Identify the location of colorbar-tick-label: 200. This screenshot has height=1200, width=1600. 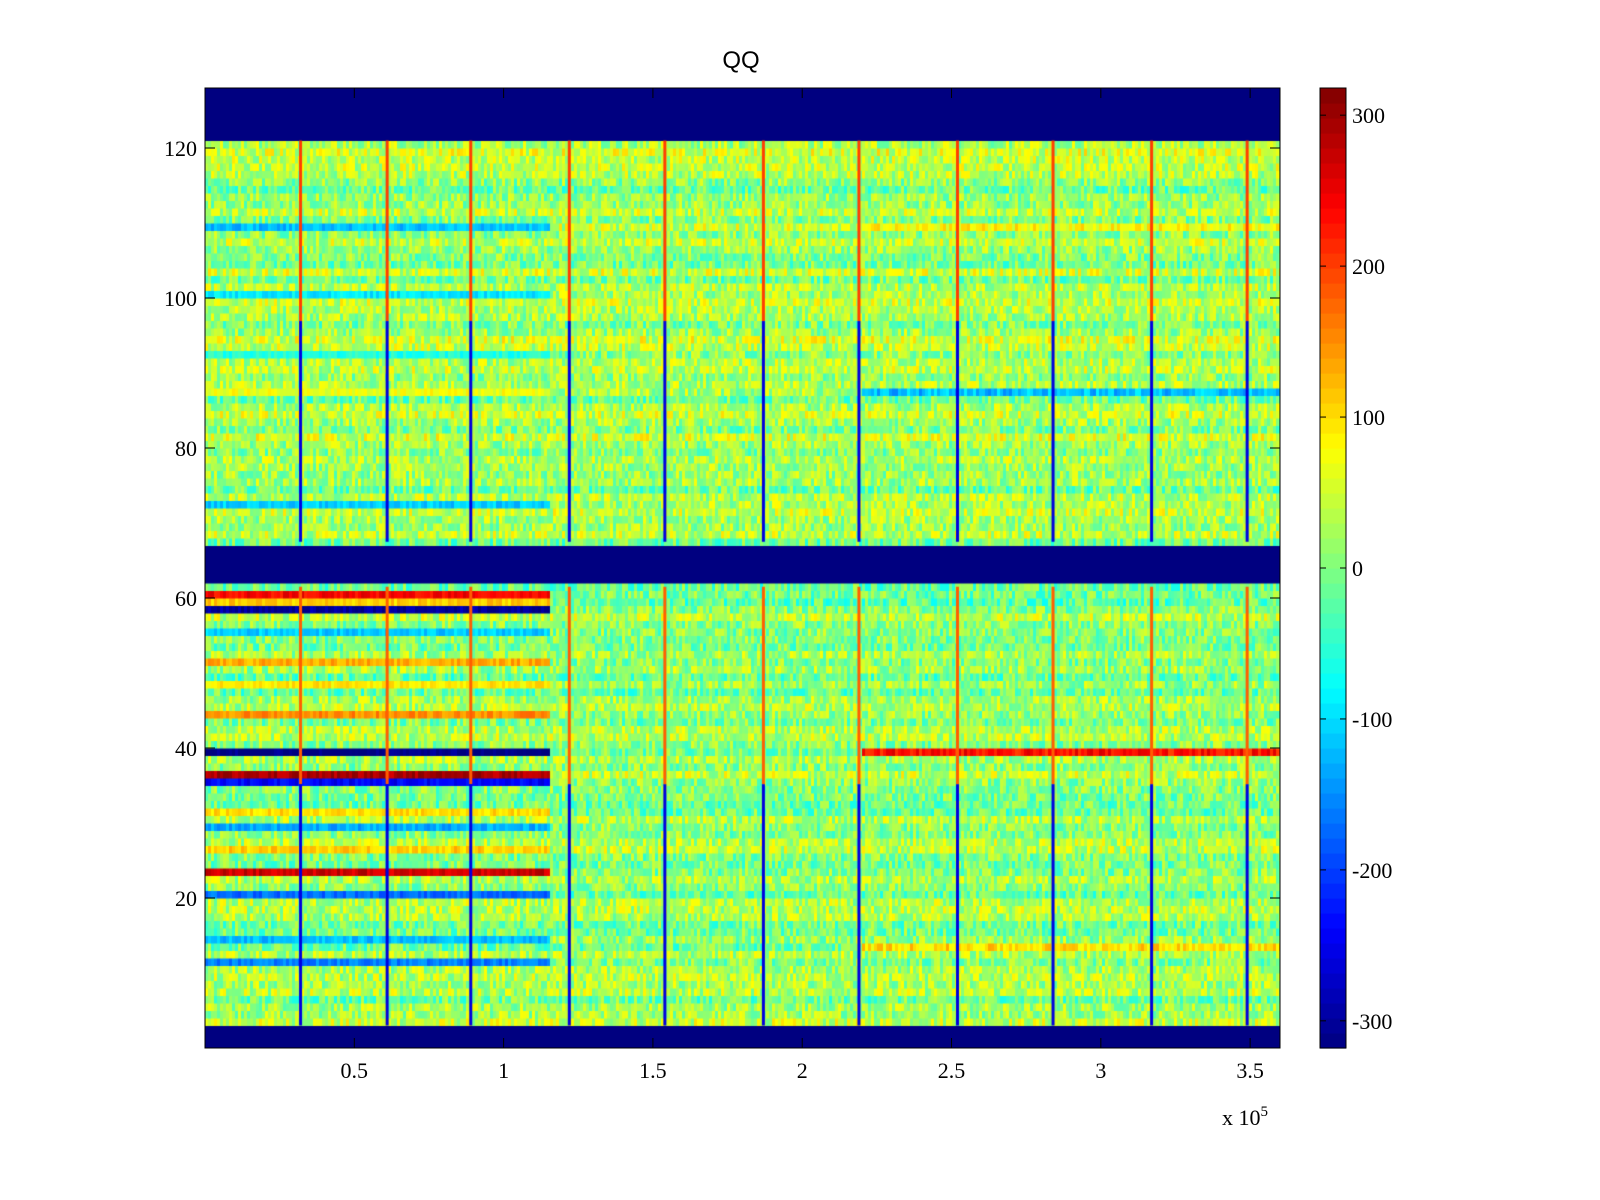
(1368, 266).